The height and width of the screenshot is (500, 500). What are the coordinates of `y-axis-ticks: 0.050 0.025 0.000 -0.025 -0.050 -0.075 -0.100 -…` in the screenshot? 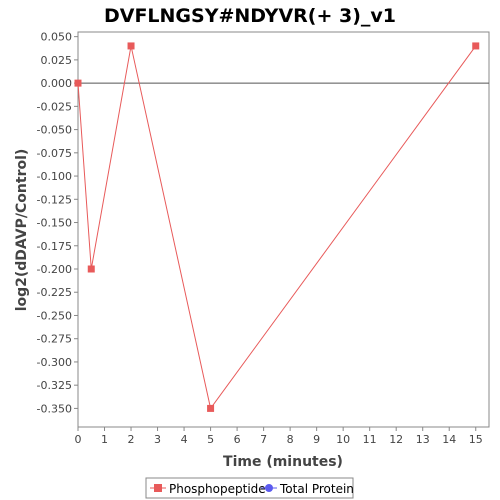 It's located at (57, 223).